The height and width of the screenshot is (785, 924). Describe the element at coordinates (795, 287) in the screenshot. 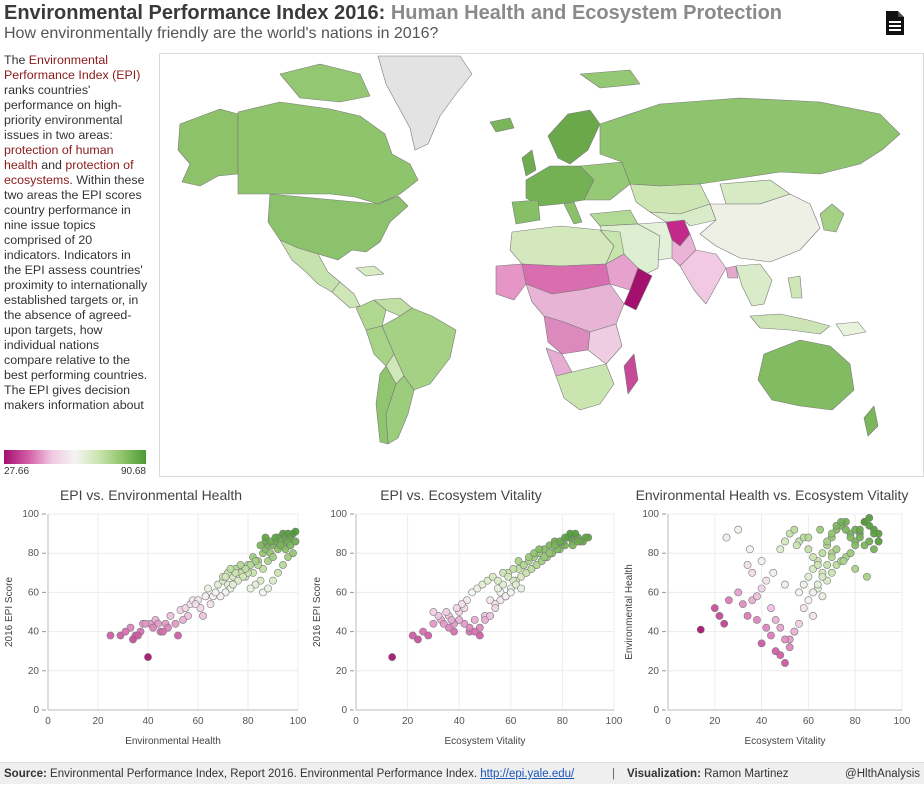

I see `map-region-philippines` at that location.